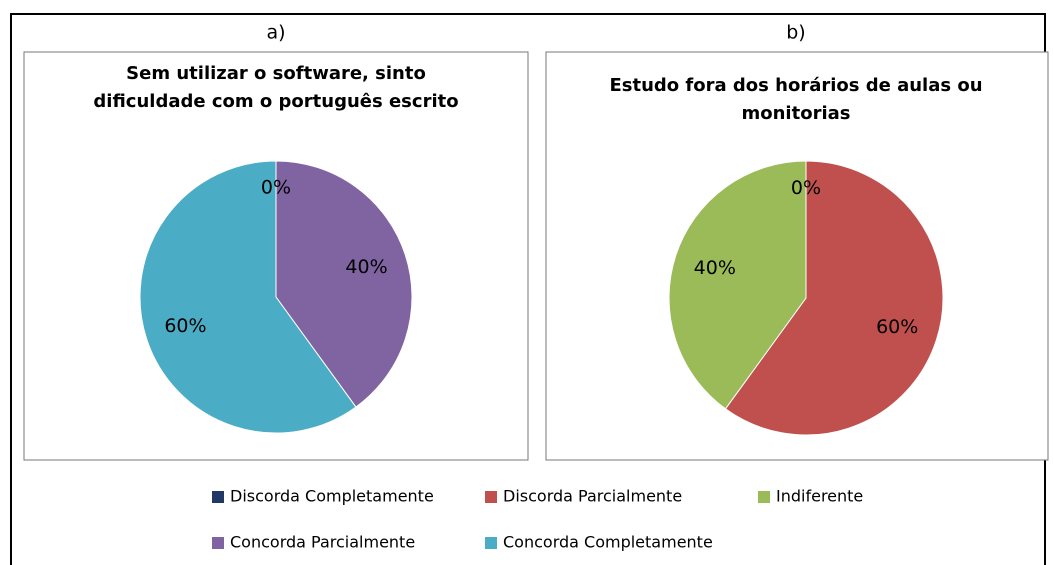 This screenshot has width=1054, height=565. What do you see at coordinates (796, 113) in the screenshot?
I see `chart-title: monitorias` at bounding box center [796, 113].